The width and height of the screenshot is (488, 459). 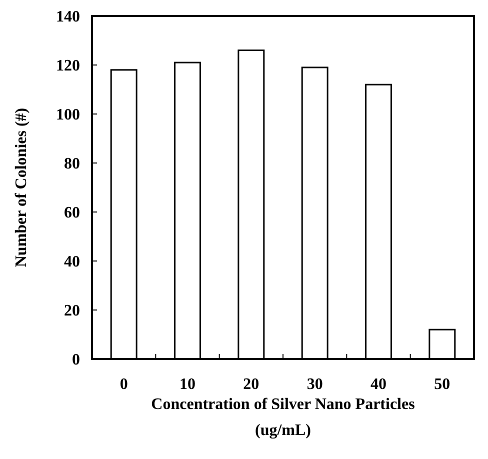 What do you see at coordinates (251, 384) in the screenshot?
I see `x-tick-label: 20` at bounding box center [251, 384].